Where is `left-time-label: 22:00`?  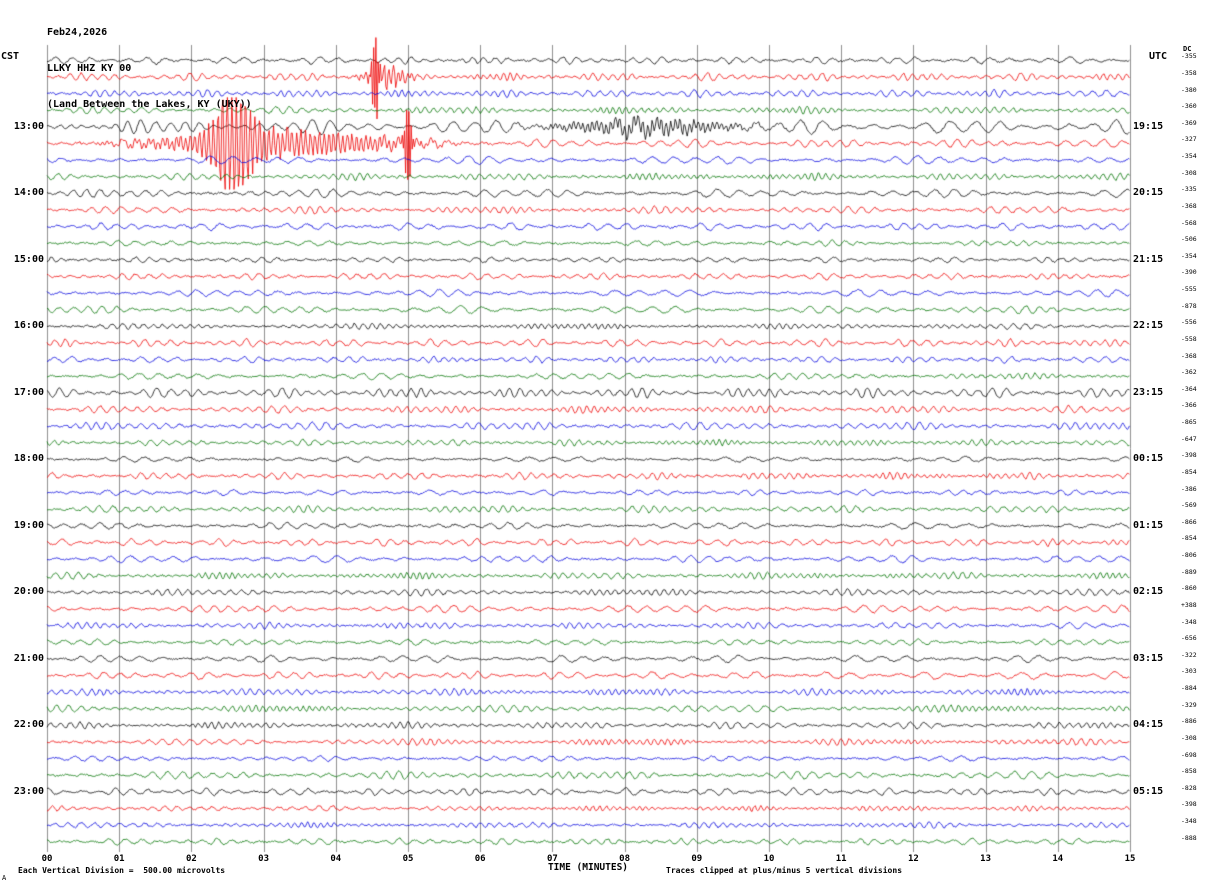 left-time-label: 22:00 is located at coordinates (28, 725).